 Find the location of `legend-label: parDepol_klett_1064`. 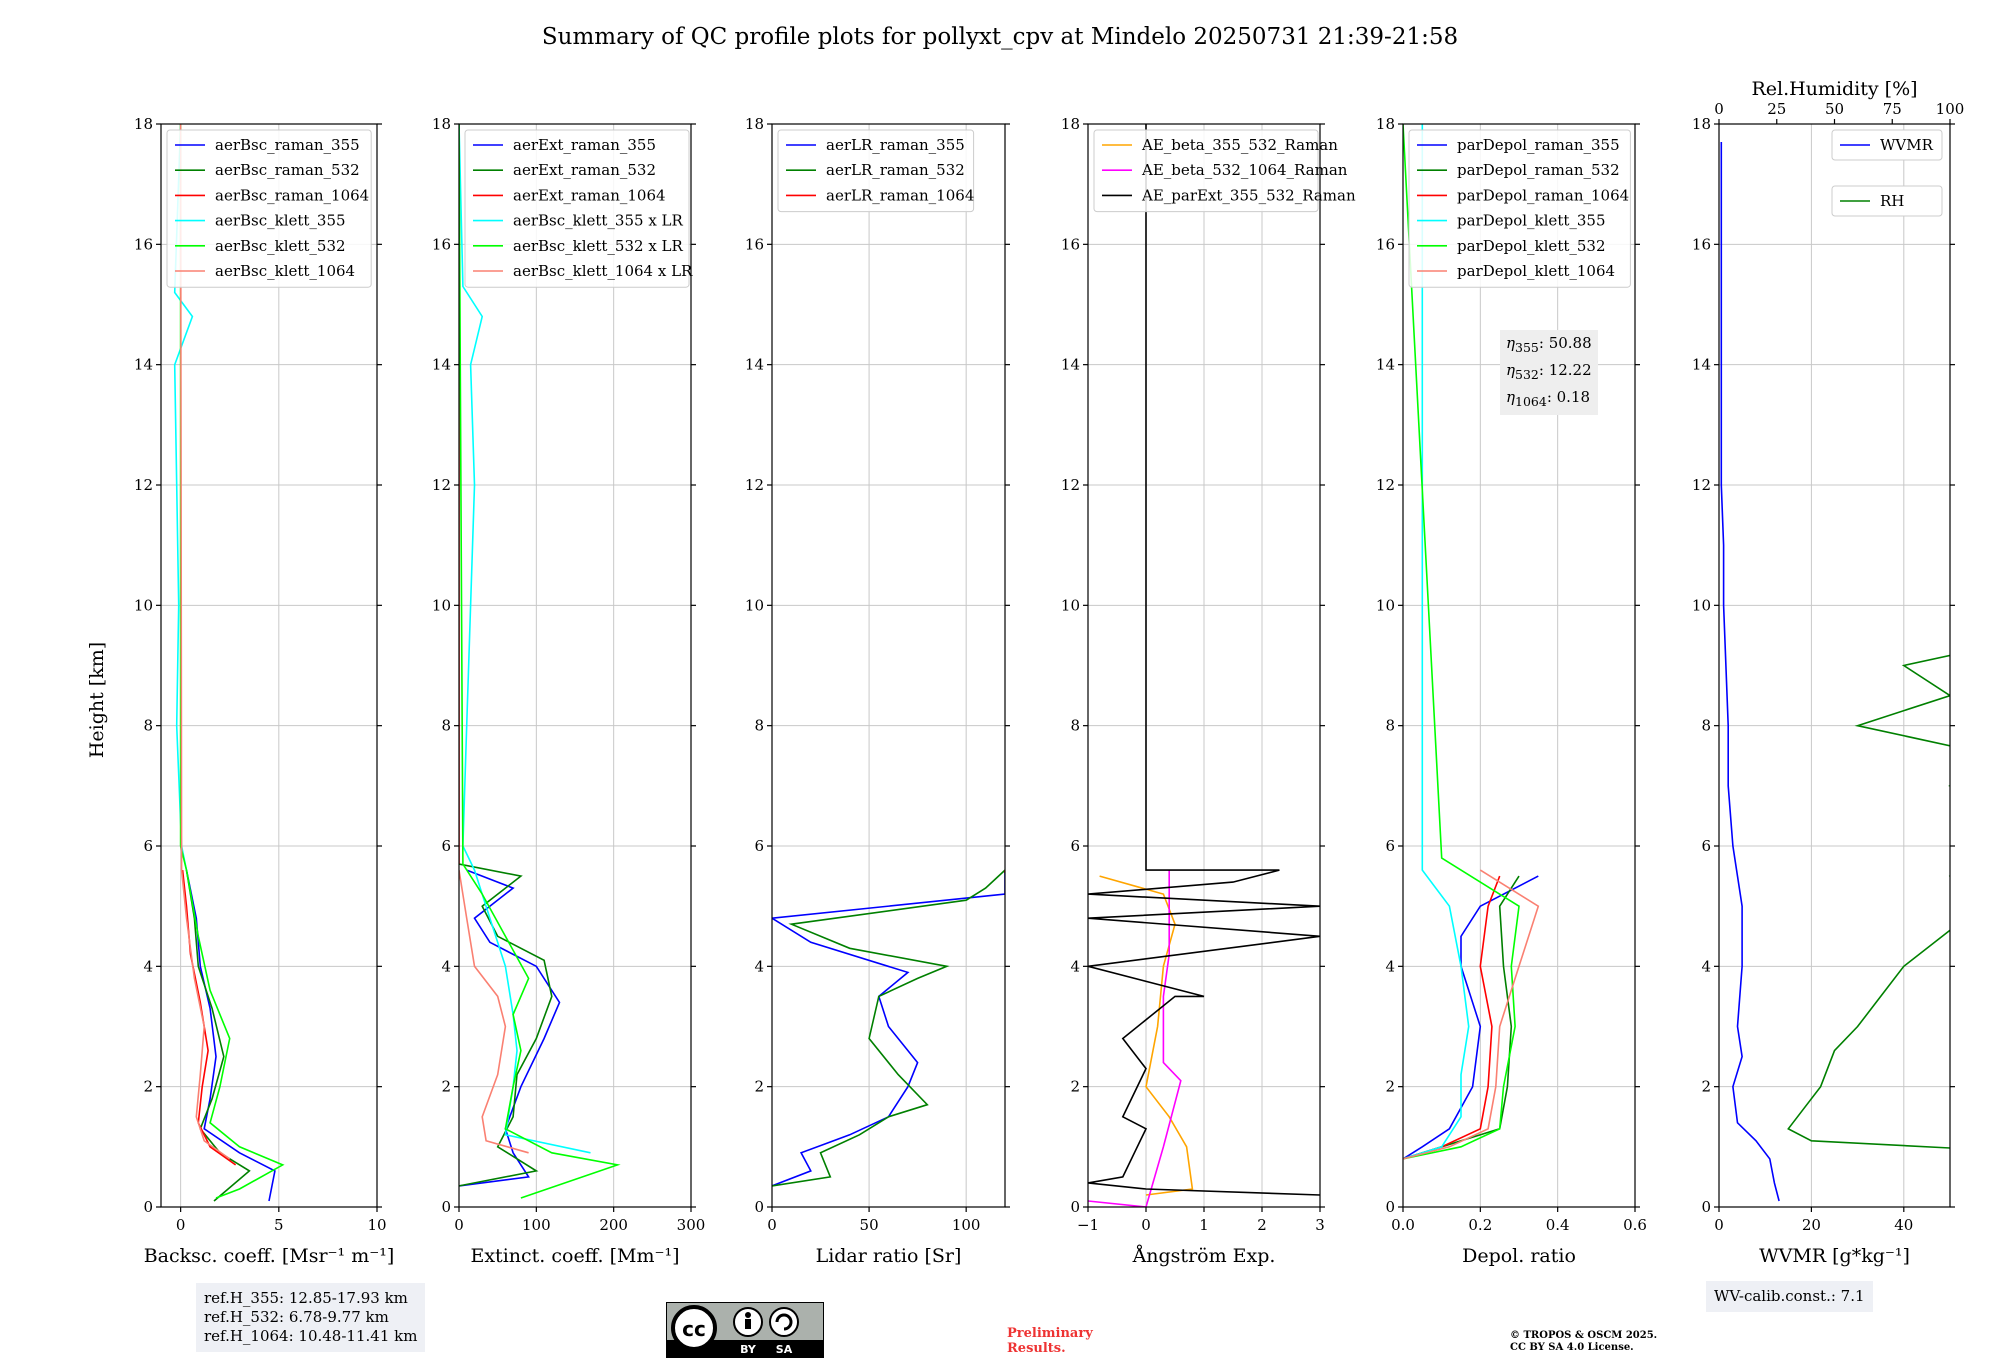

legend-label: parDepol_klett_1064 is located at coordinates (1536, 271).